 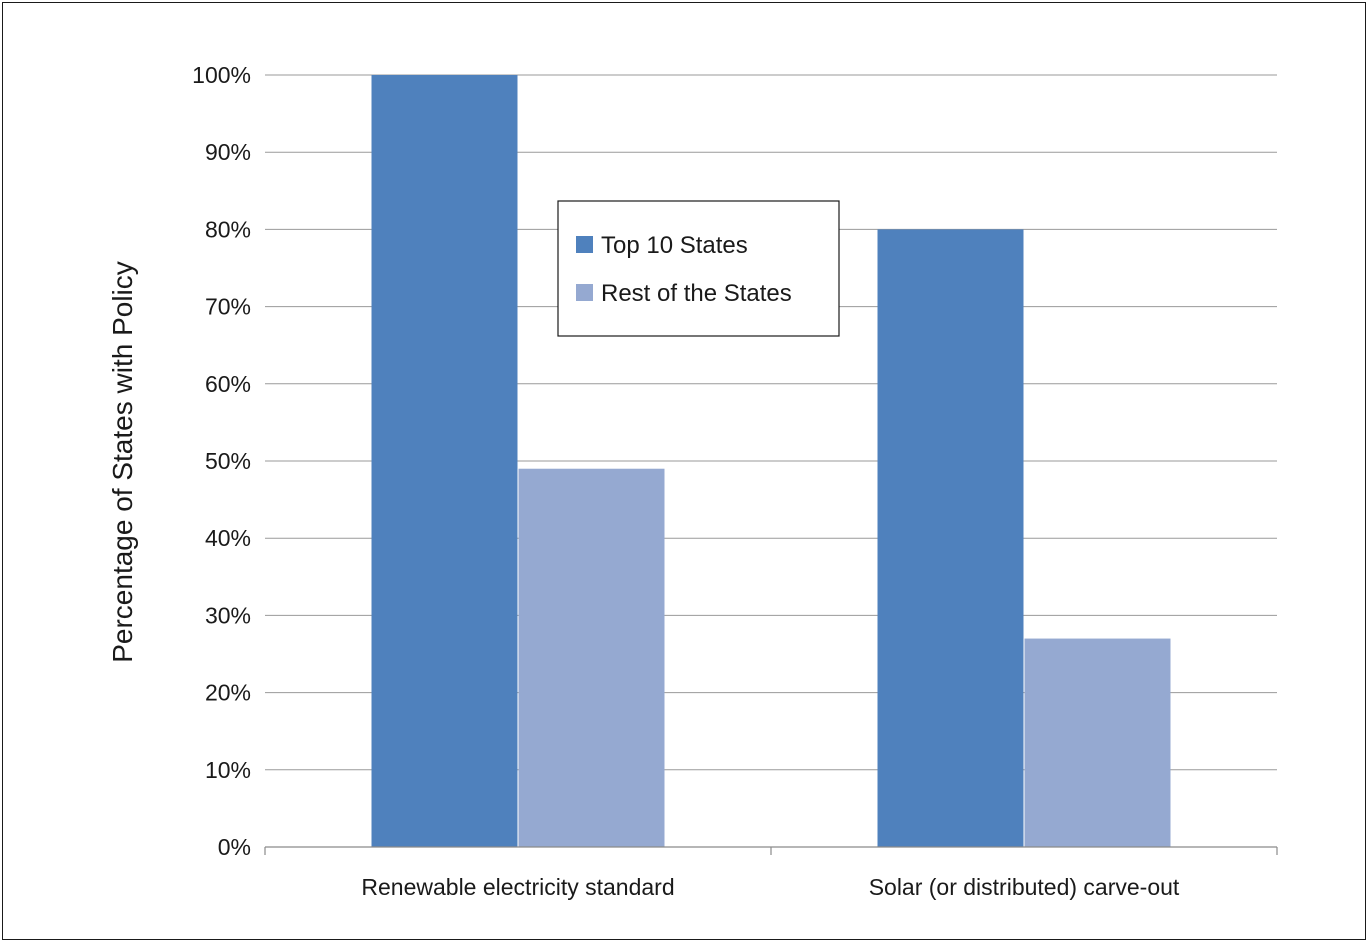 I want to click on y-tick-label: 50%, so click(x=228, y=461).